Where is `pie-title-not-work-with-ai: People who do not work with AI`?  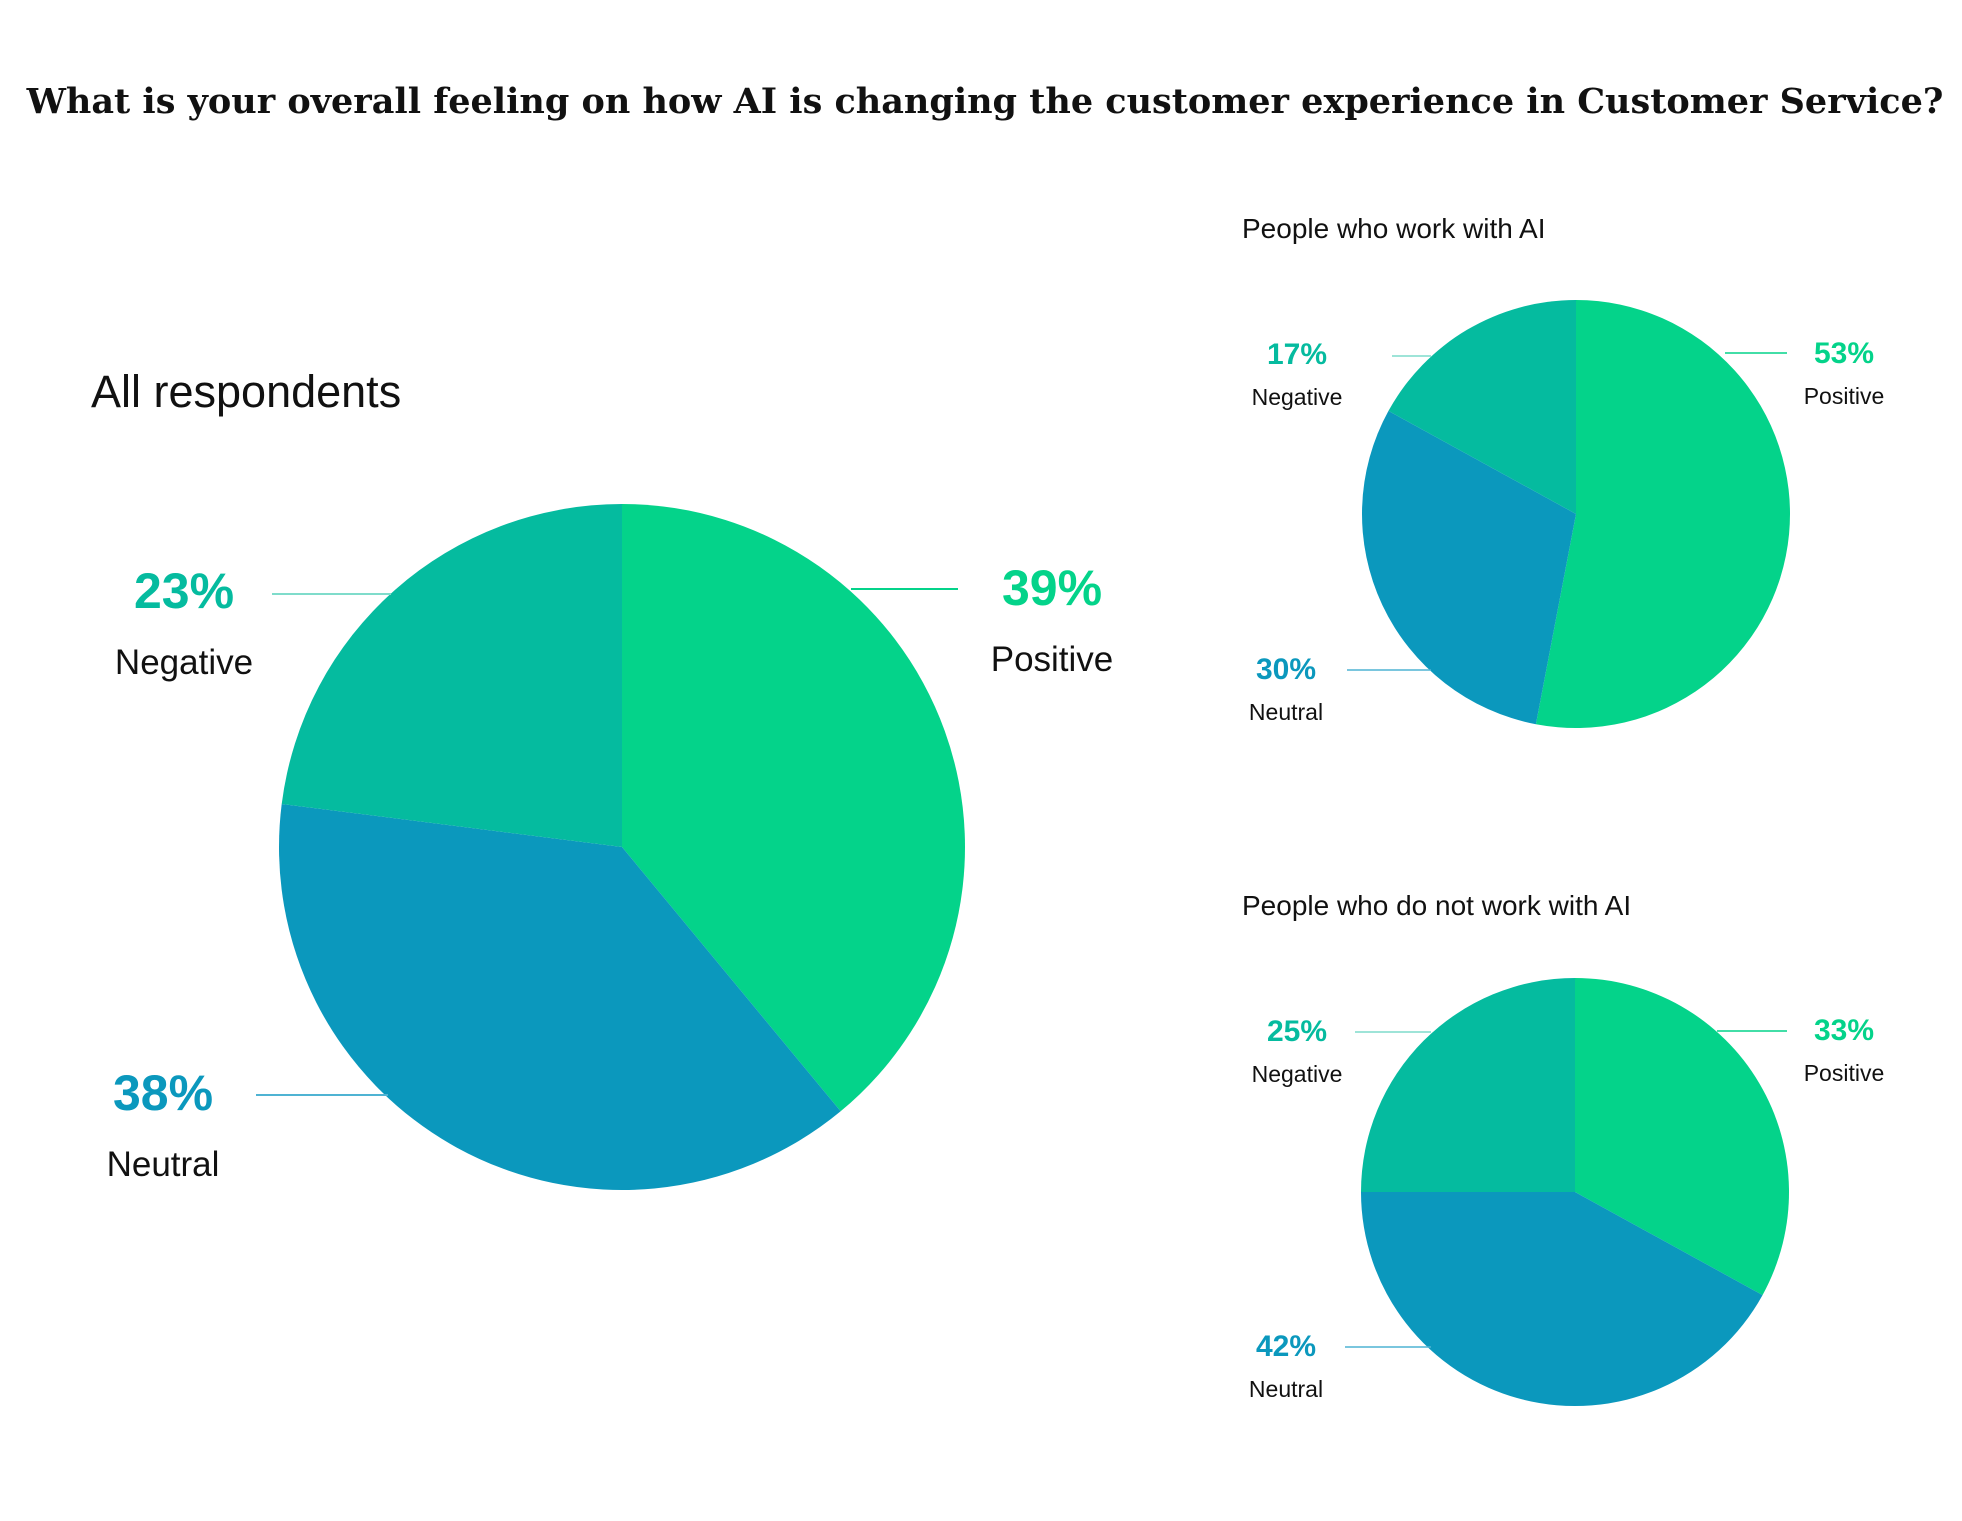 pie-title-not-work-with-ai: People who do not work with AI is located at coordinates (1436, 905).